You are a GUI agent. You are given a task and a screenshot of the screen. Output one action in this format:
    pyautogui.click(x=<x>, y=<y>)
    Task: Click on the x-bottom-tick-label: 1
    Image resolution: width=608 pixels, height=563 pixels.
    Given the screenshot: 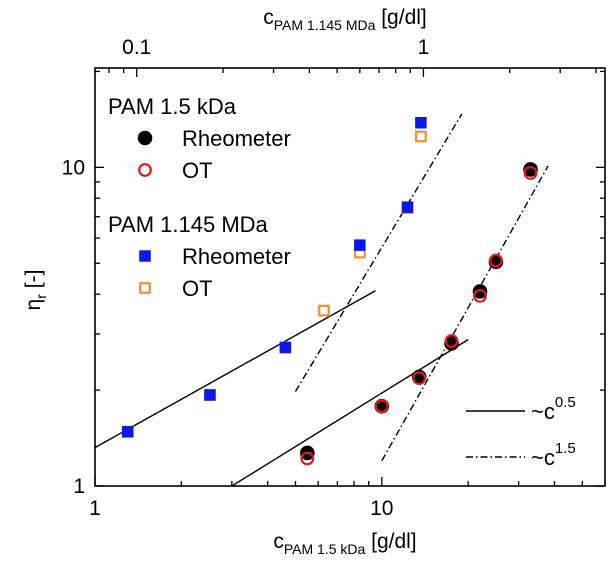 What is the action you would take?
    pyautogui.click(x=95, y=508)
    